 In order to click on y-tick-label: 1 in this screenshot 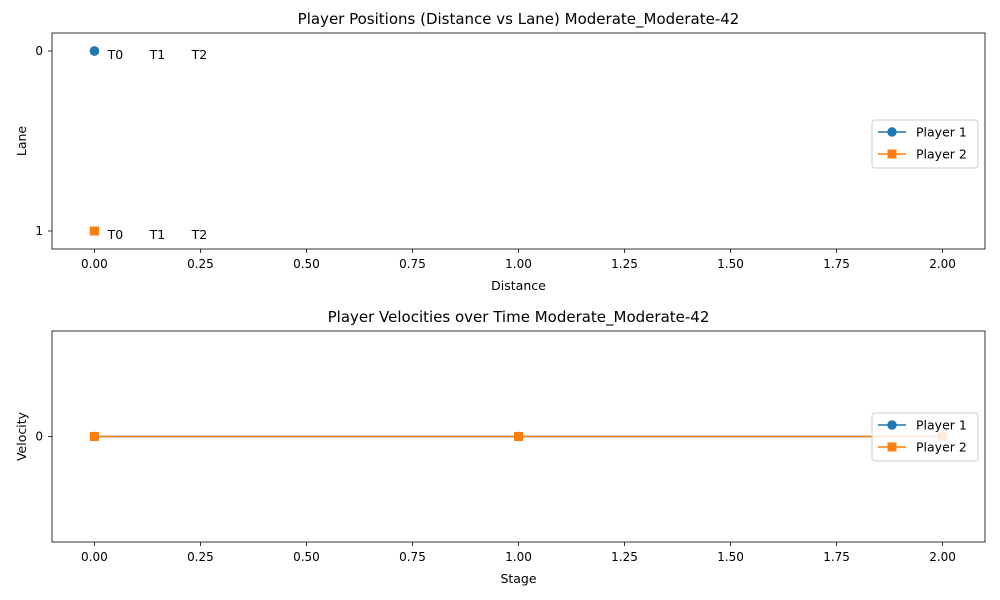, I will do `click(39, 231)`.